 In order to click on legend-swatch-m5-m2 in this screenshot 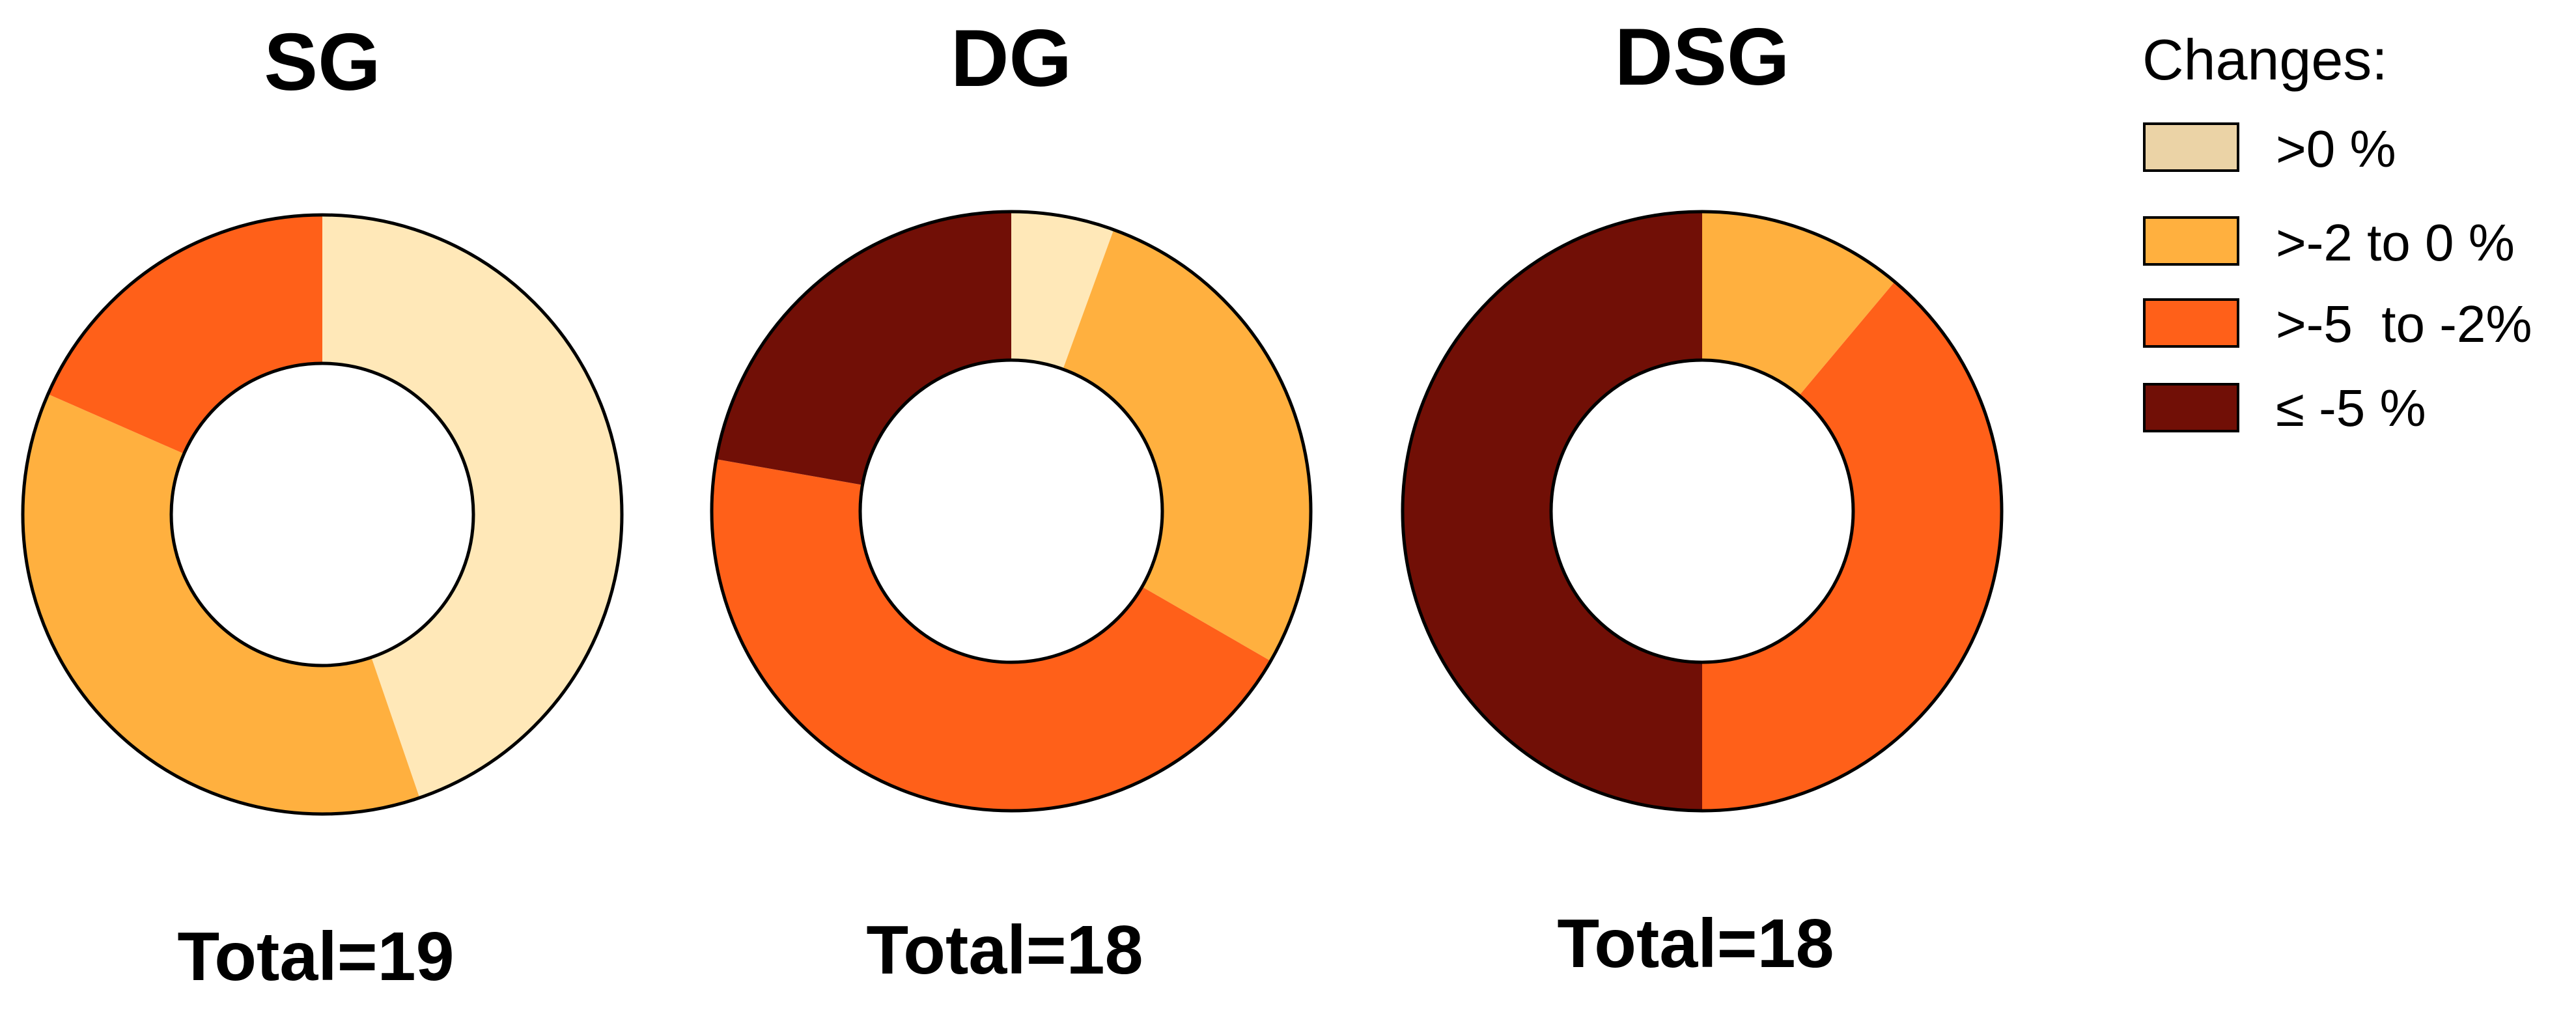, I will do `click(2191, 323)`.